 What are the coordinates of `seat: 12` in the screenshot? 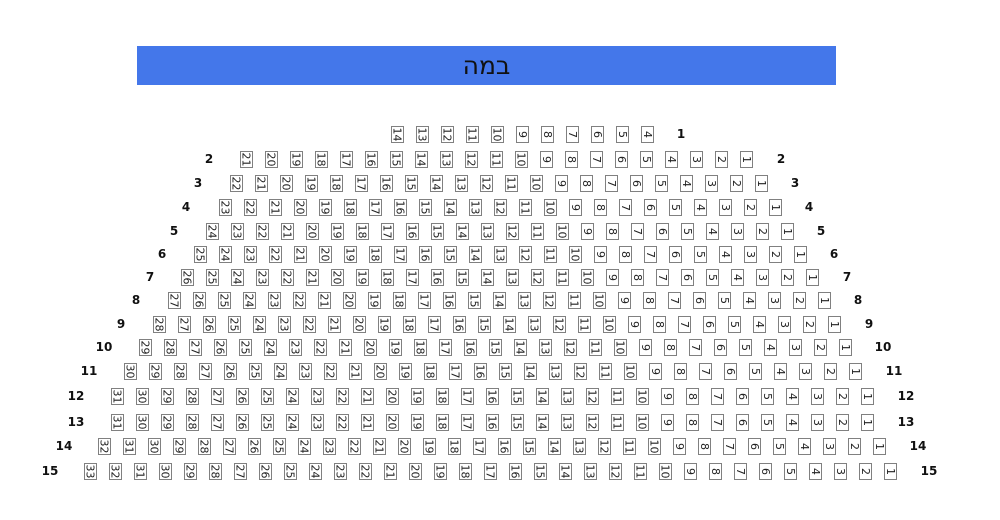 It's located at (447, 134).